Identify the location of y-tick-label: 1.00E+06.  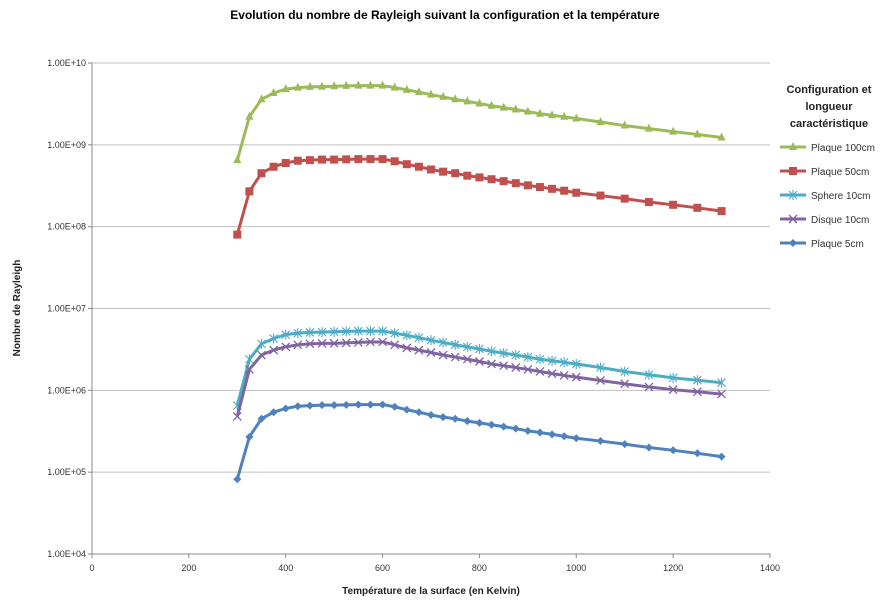
(66, 390).